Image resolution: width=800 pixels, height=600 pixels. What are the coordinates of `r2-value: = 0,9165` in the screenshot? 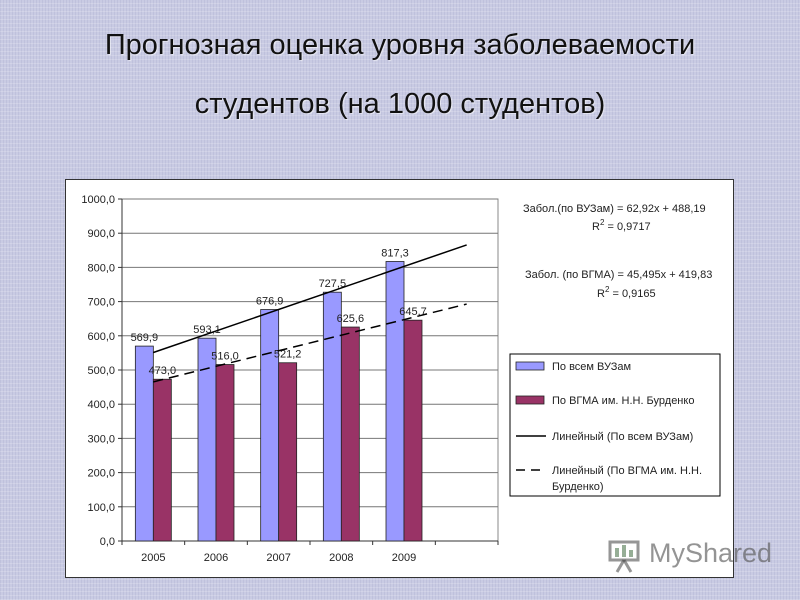 It's located at (632, 294).